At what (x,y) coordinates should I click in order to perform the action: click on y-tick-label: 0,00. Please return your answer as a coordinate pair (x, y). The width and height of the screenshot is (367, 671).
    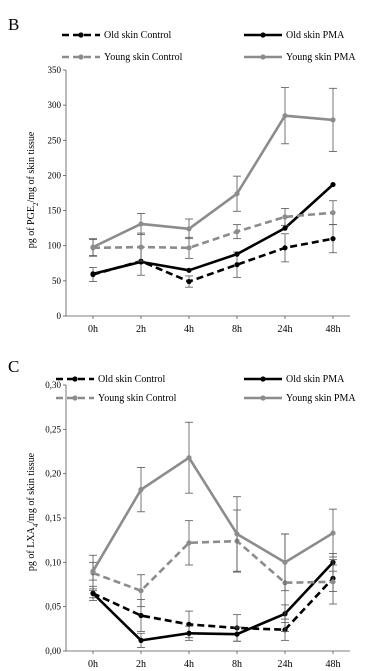
    Looking at the image, I should click on (53, 651).